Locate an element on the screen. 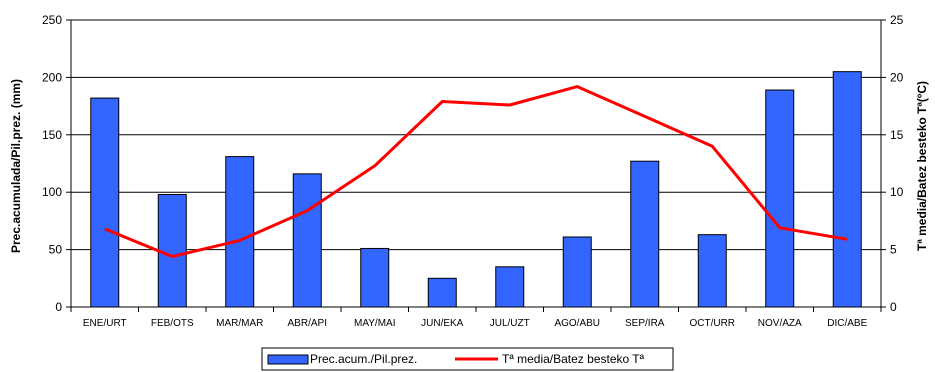 The width and height of the screenshot is (935, 372). right-tick-label: 0 is located at coordinates (893, 307).